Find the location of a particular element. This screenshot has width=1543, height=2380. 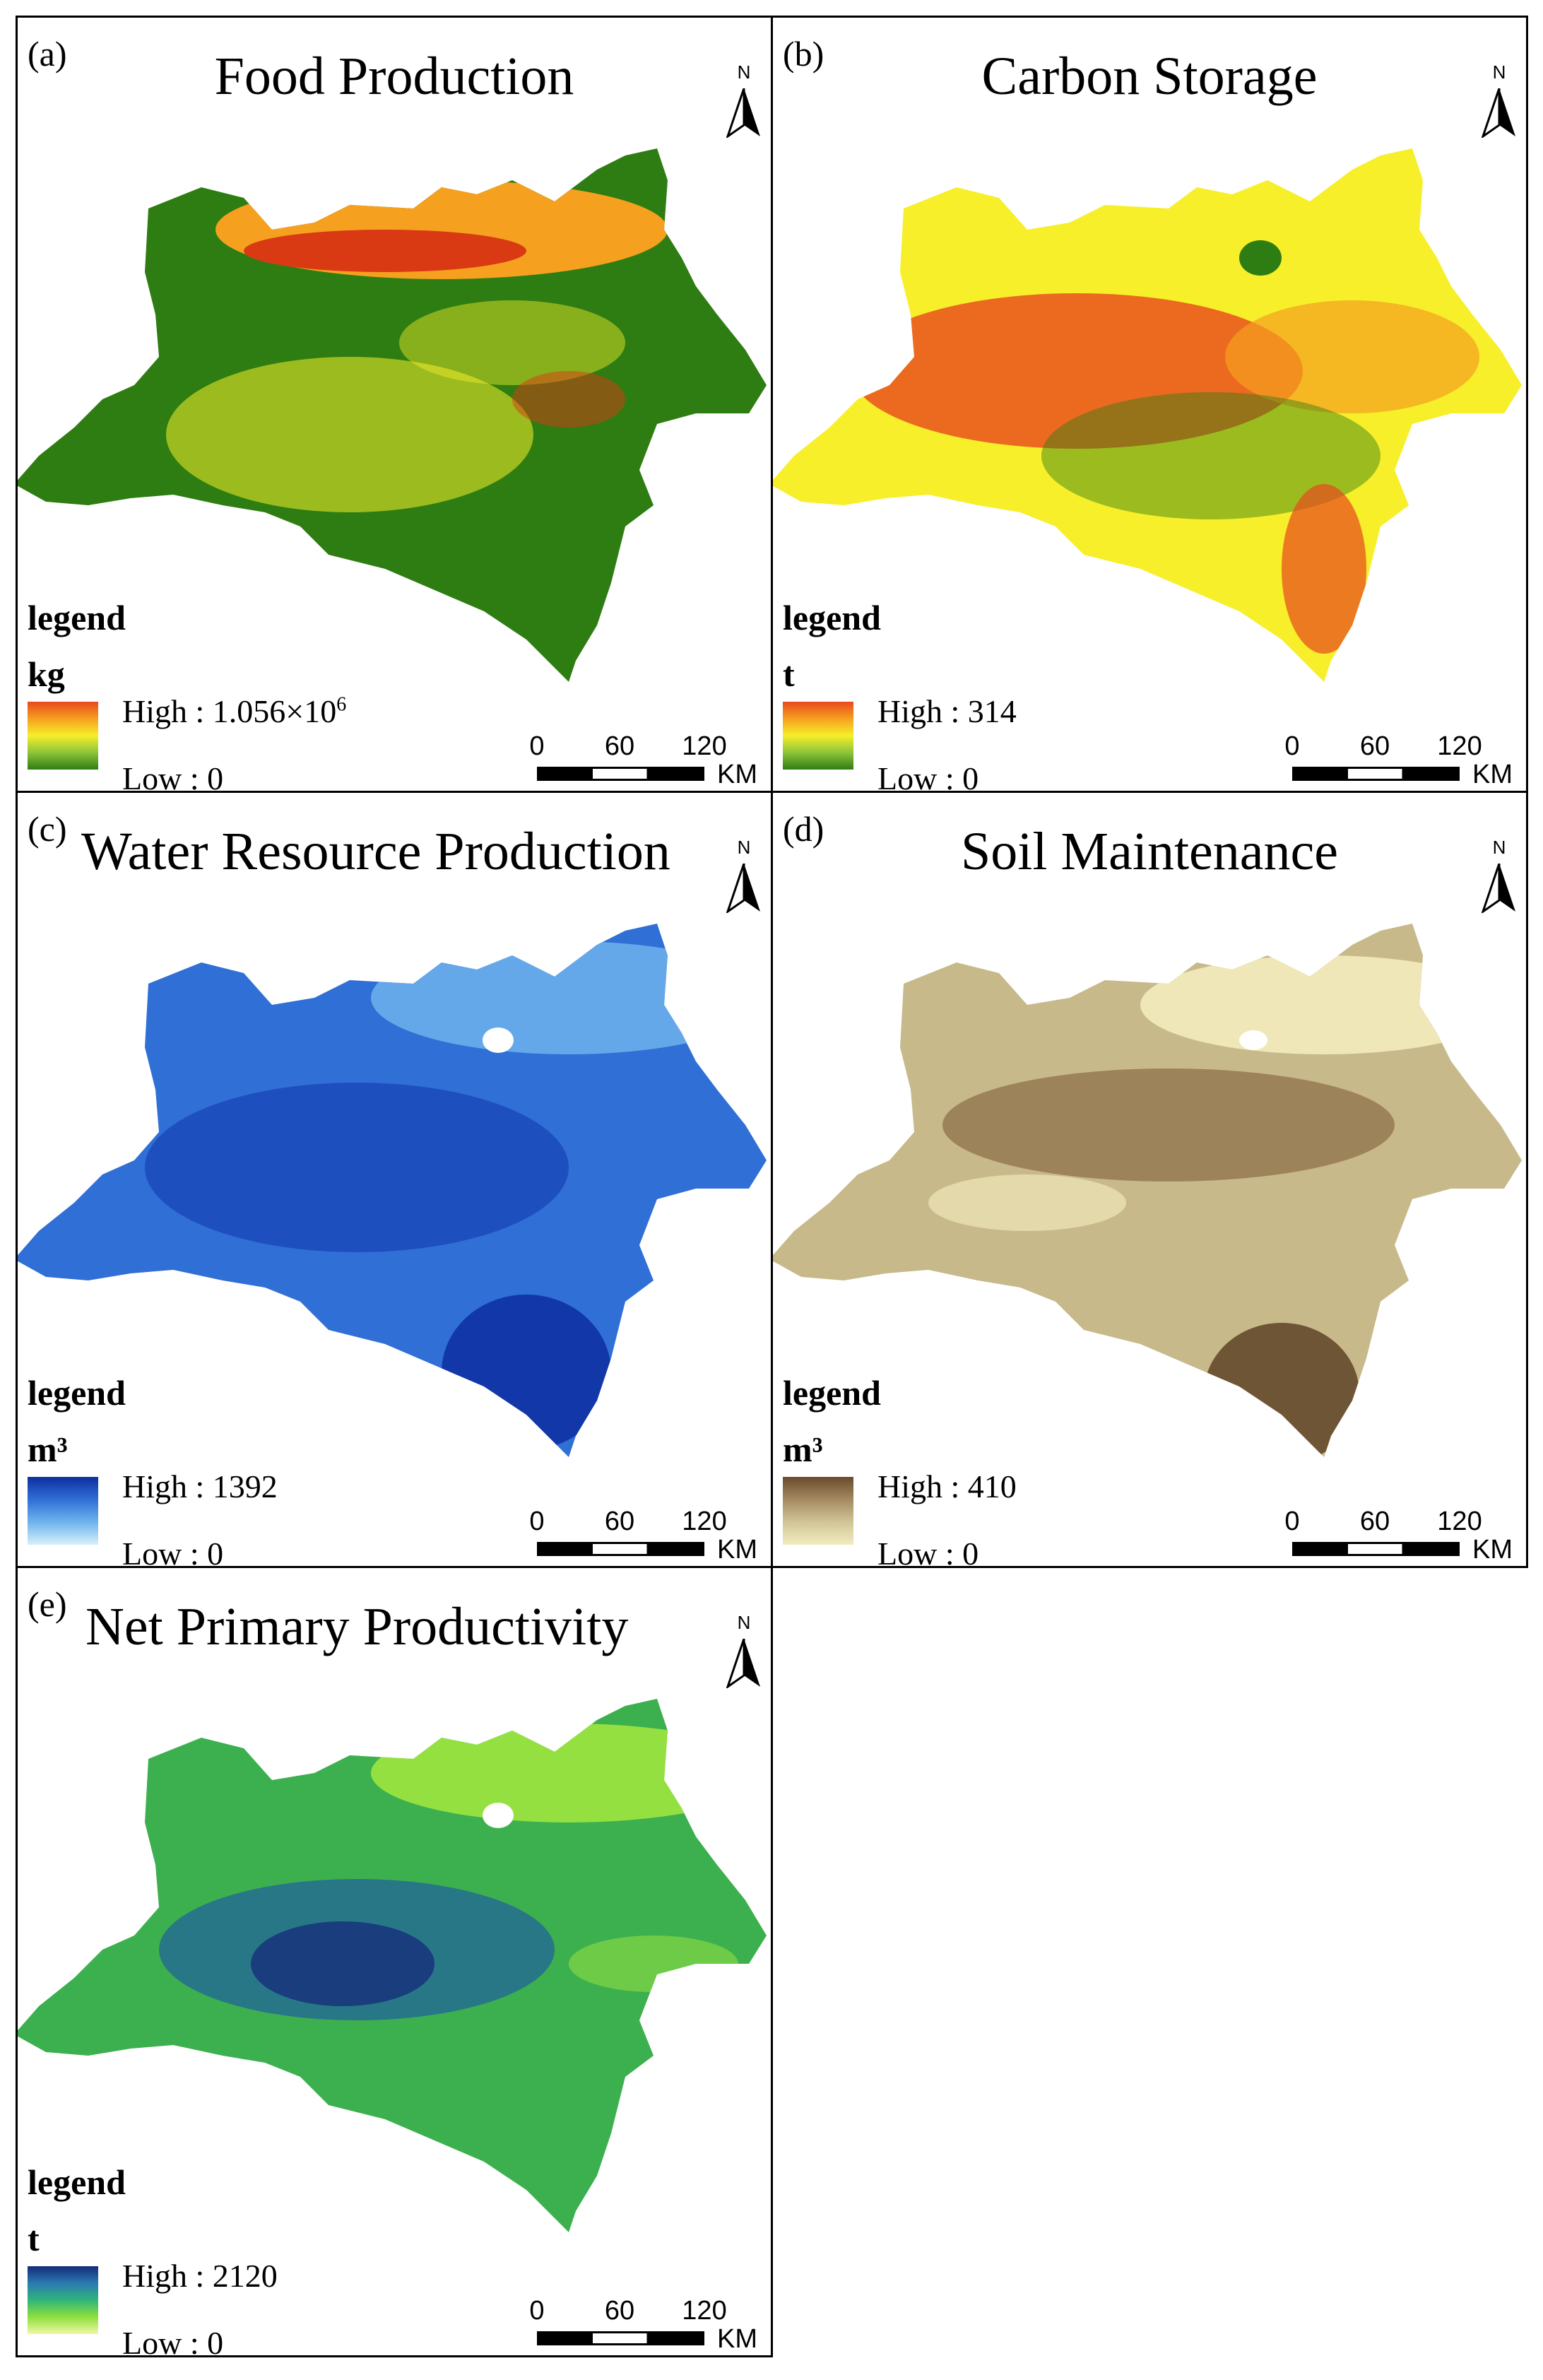

npp-map is located at coordinates (392, 1965).